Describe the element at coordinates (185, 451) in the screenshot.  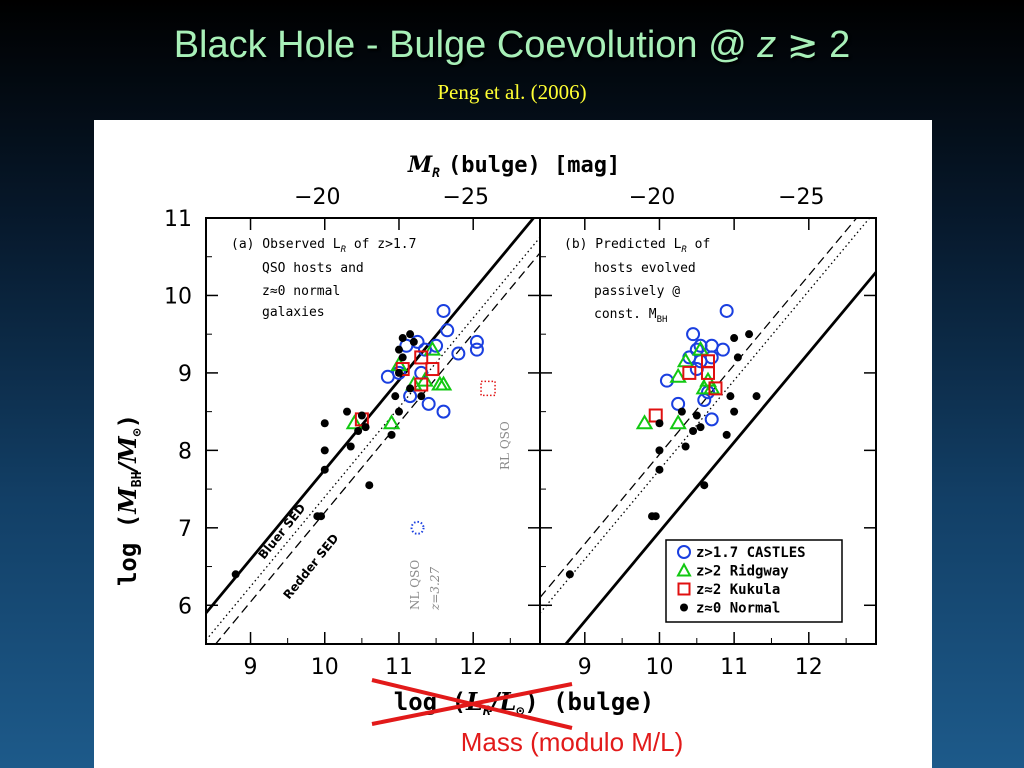
I see `y-tick-label: 8` at that location.